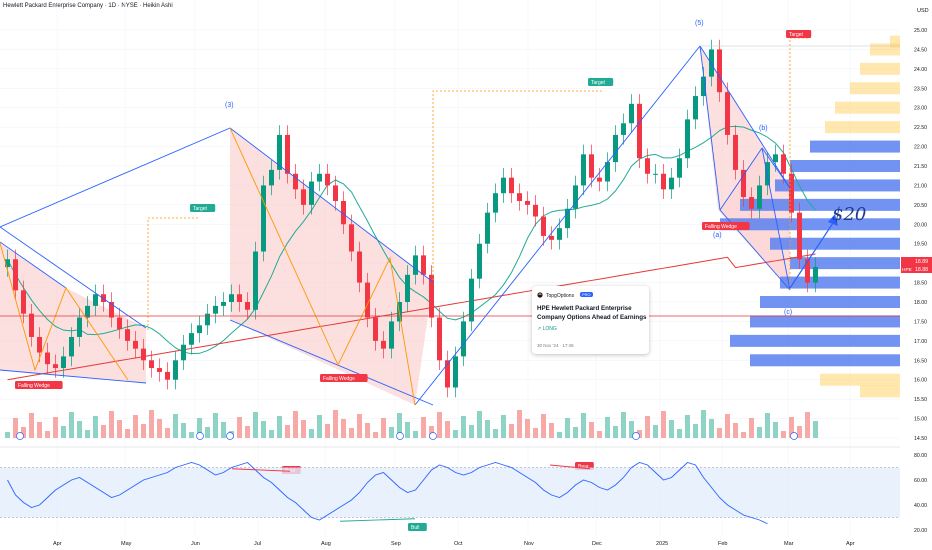 The height and width of the screenshot is (550, 932). Describe the element at coordinates (583, 467) in the screenshot. I see `bear-label: Bear` at that location.